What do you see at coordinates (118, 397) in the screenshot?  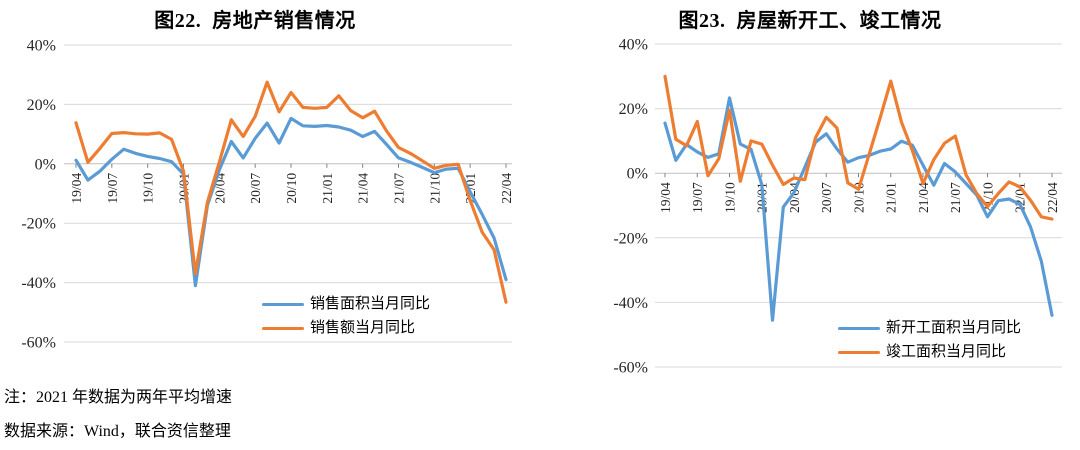 I see `footnote-method: 注：2021 年数据为两年平均增速` at bounding box center [118, 397].